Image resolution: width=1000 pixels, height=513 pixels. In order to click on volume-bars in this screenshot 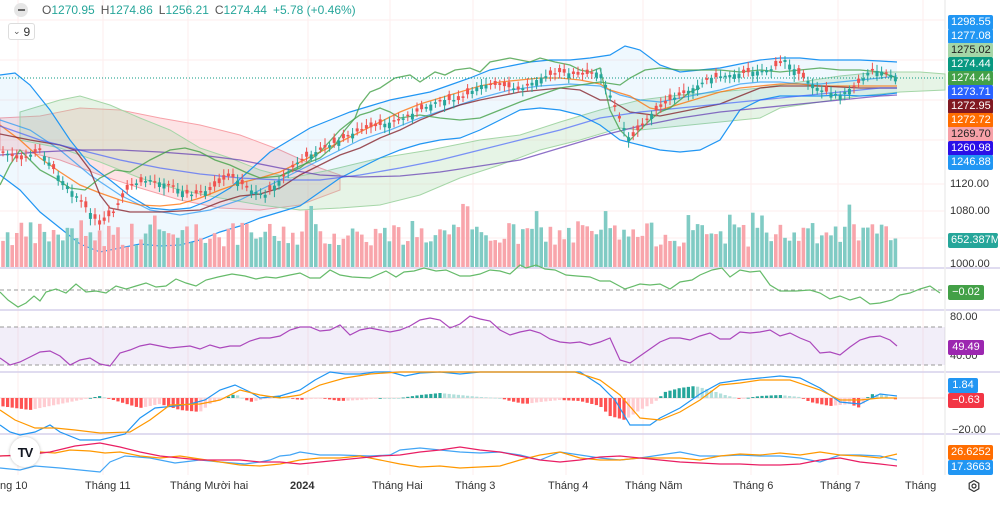, I will do `click(449, 235)`.